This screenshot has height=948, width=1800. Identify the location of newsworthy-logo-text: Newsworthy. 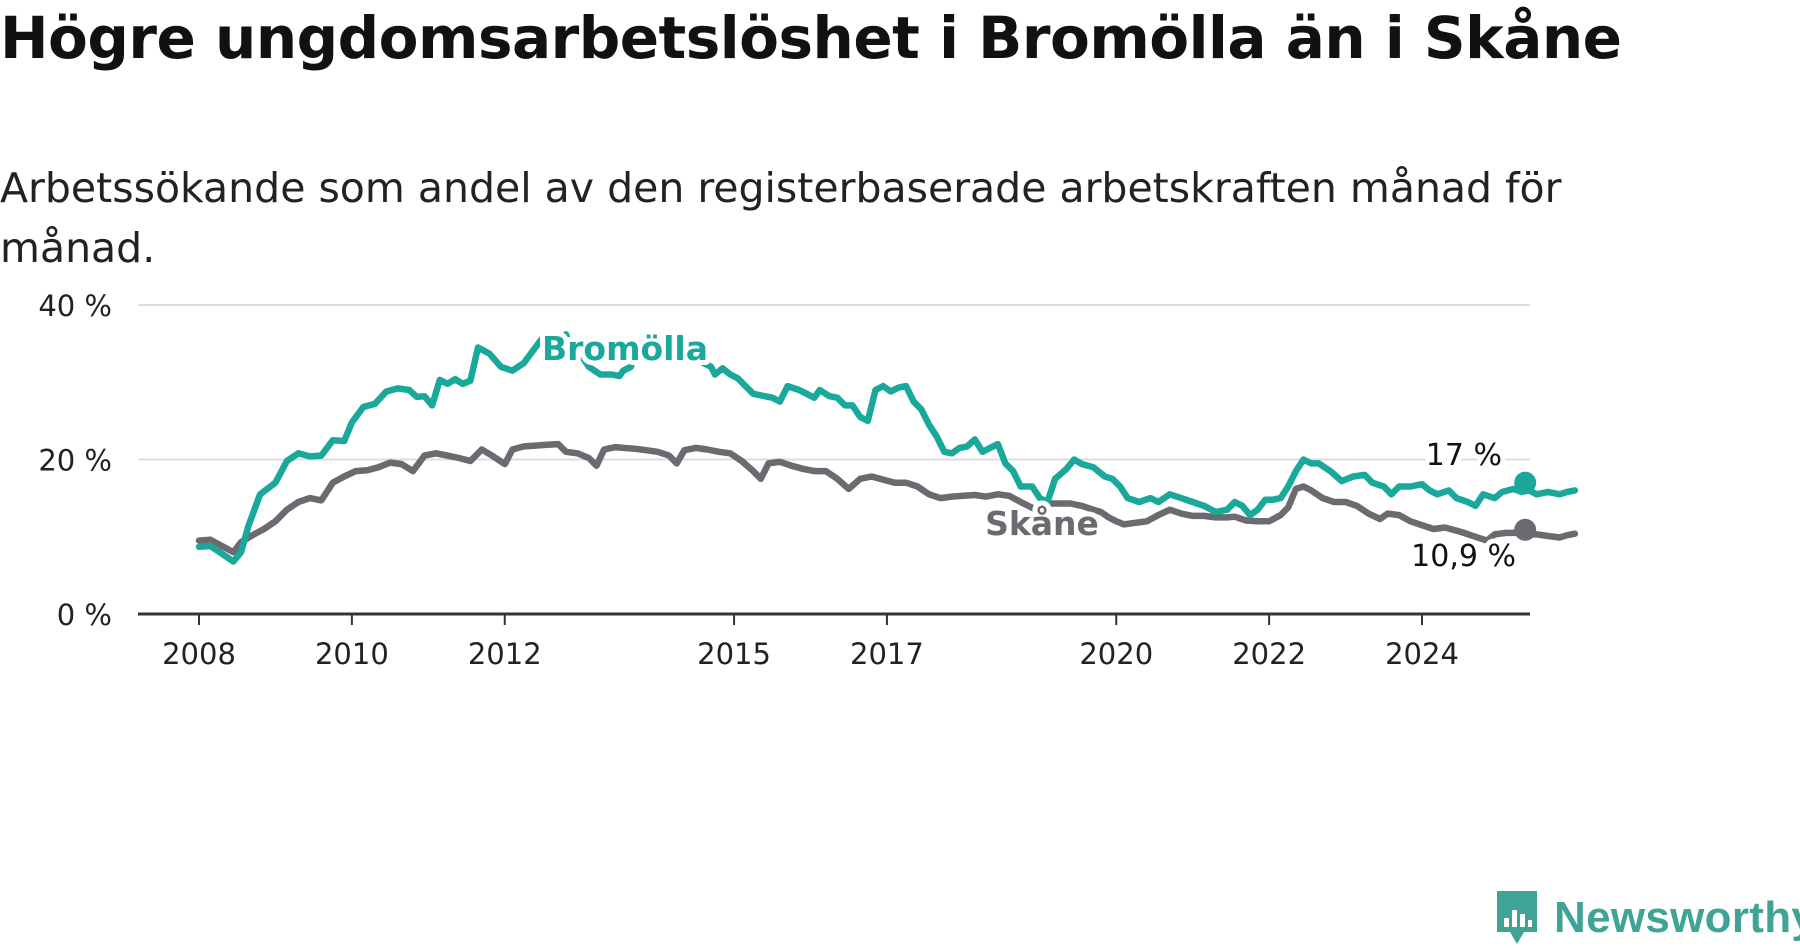
(1677, 917).